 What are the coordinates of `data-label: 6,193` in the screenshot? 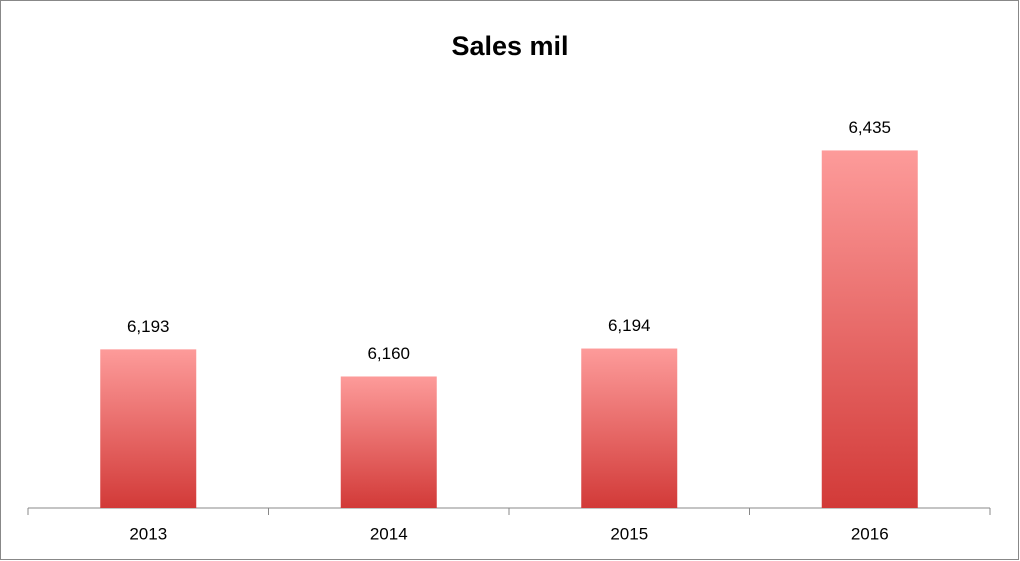 It's located at (148, 326).